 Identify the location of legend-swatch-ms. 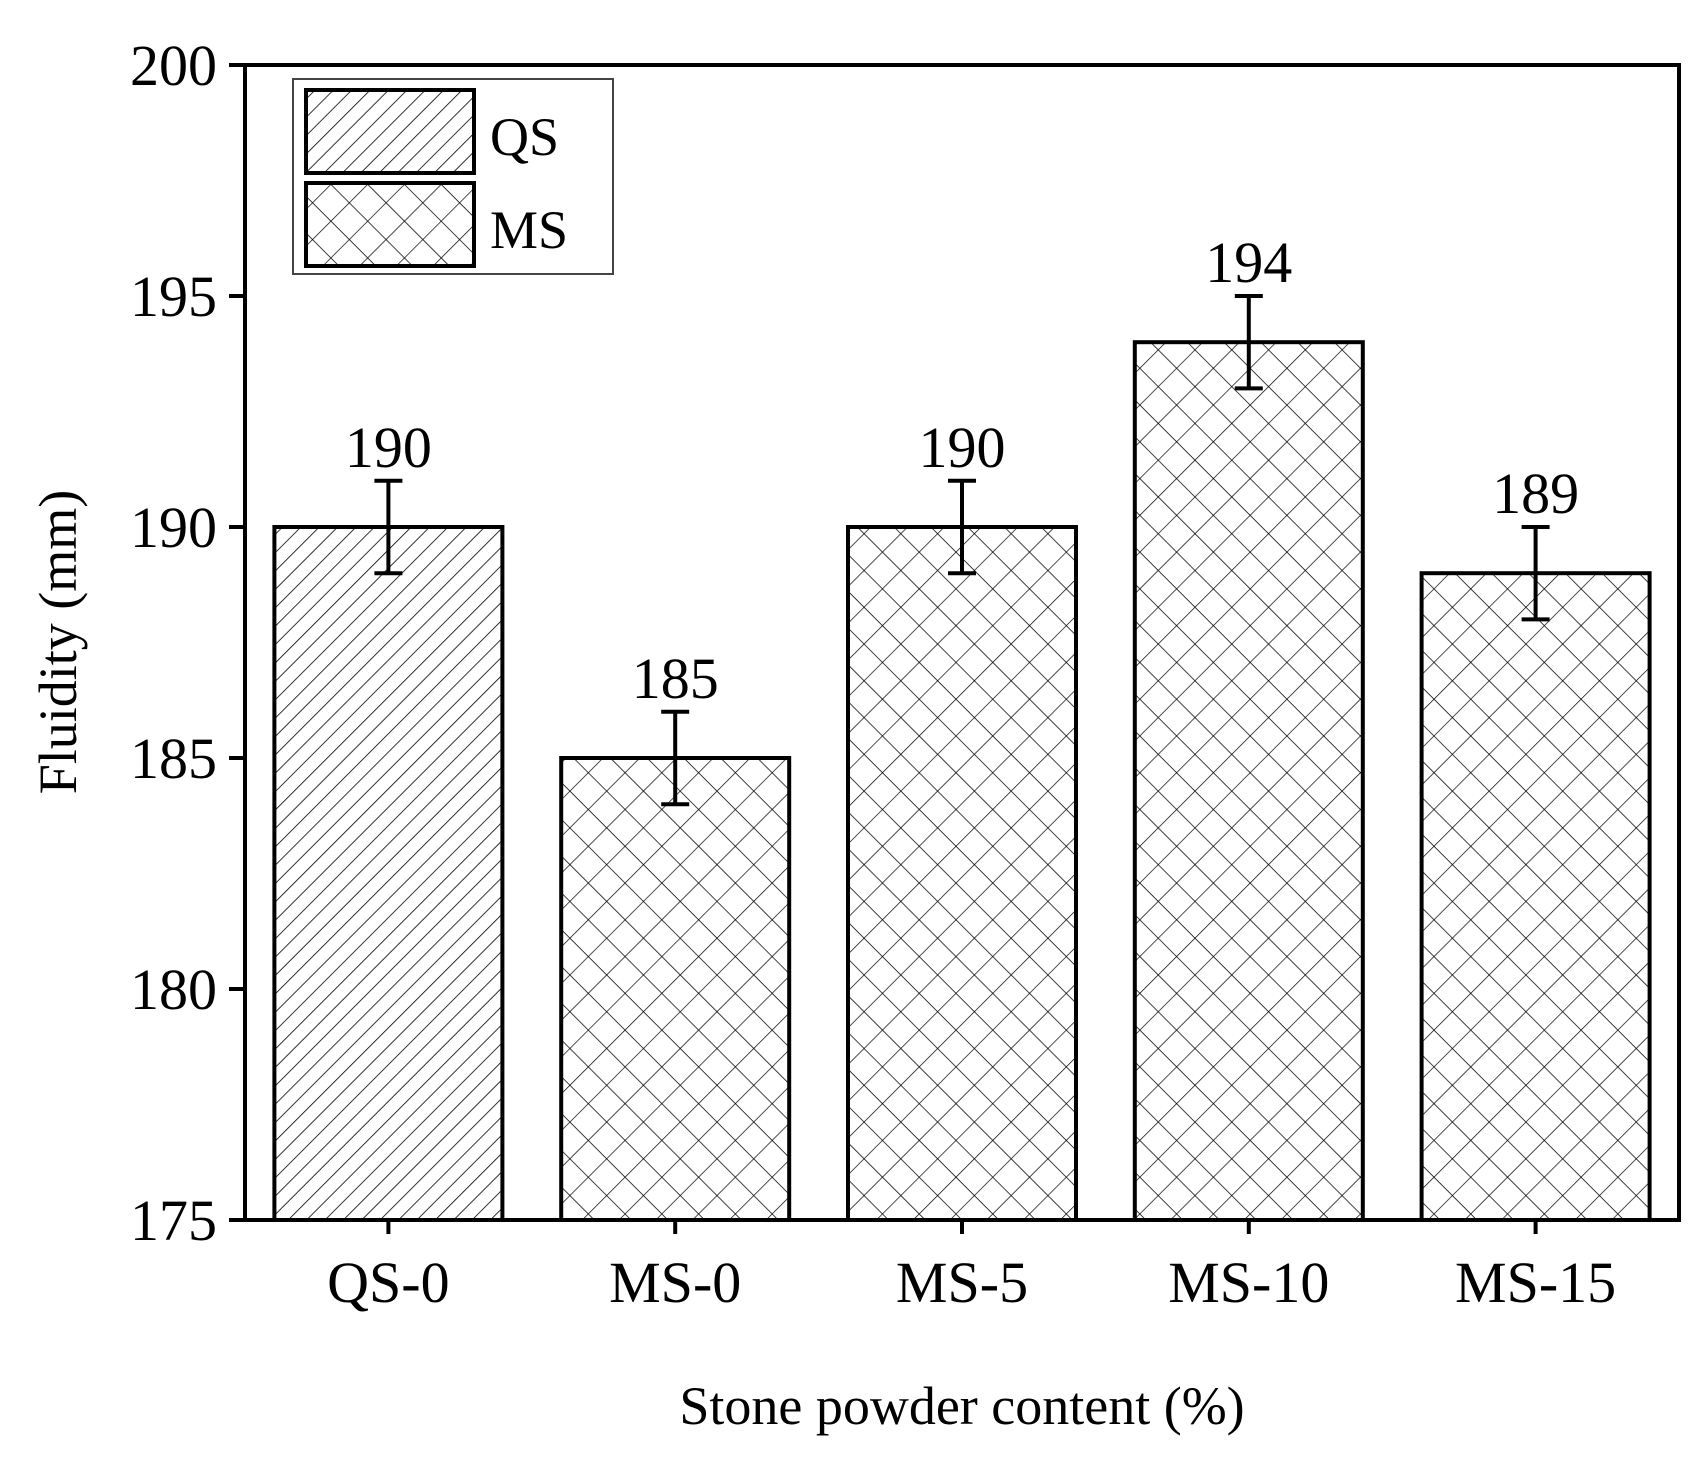
(390, 224).